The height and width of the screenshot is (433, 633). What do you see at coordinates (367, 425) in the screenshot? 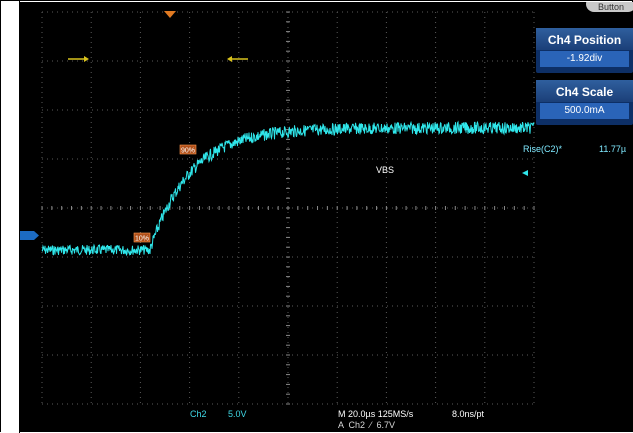
I see `status-trigger: A Ch2 ⁄ 6.7V` at bounding box center [367, 425].